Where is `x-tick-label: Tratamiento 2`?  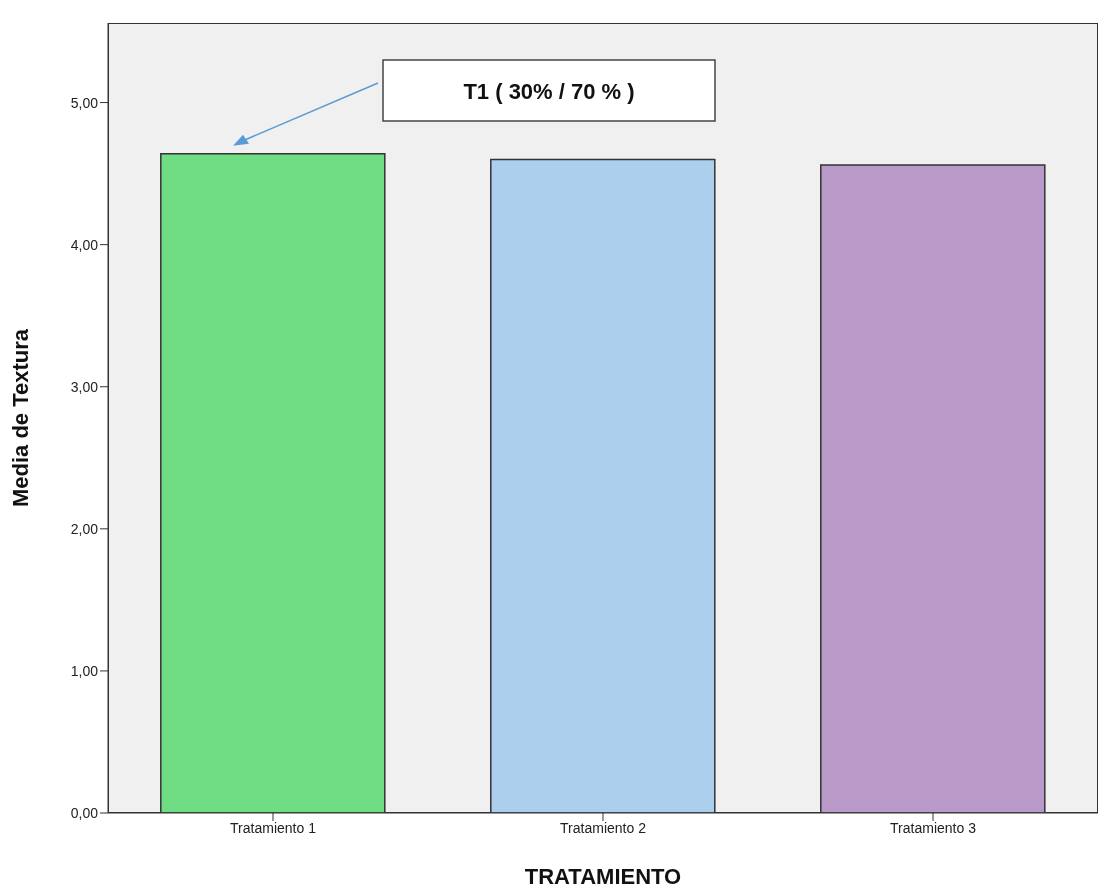
x-tick-label: Tratamiento 2 is located at coordinates (603, 827).